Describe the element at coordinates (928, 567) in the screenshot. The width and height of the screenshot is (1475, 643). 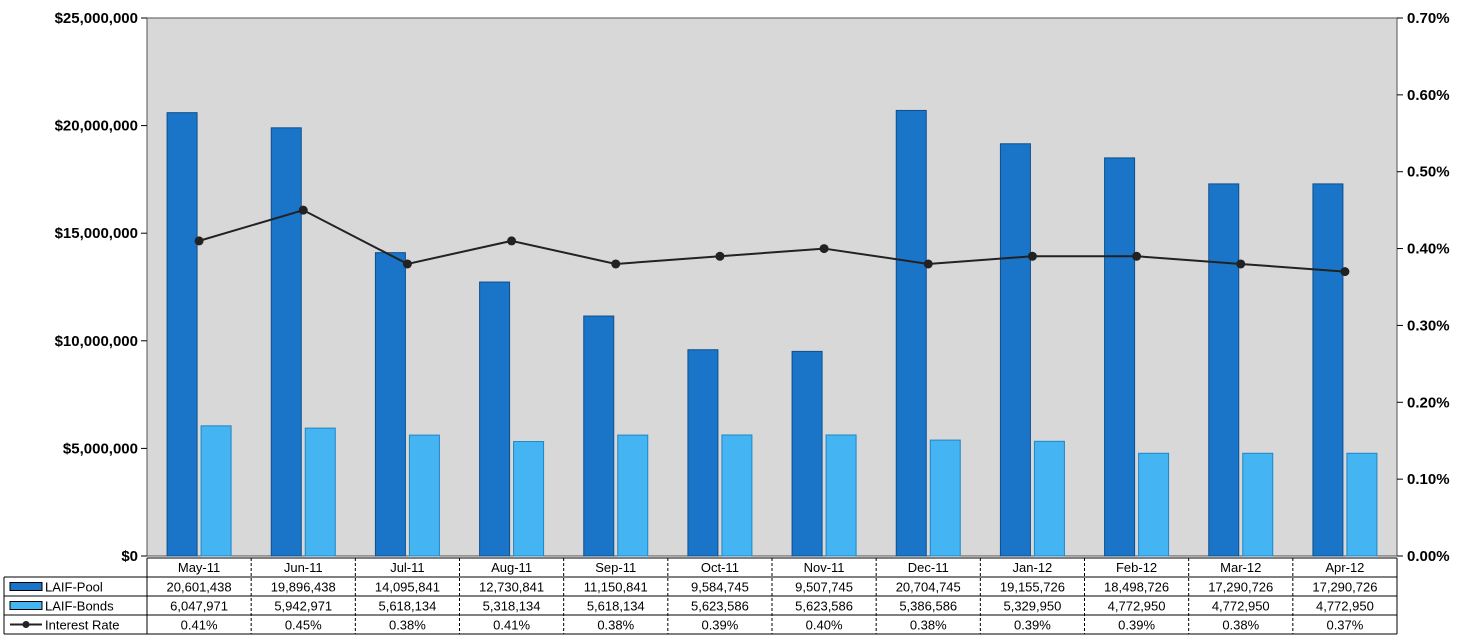
I see `x-tick-label: Dec-11` at that location.